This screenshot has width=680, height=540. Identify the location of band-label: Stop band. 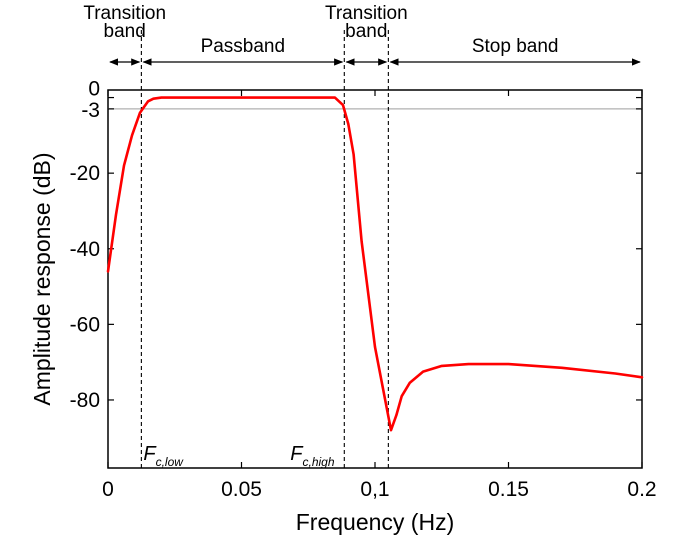
(515, 46).